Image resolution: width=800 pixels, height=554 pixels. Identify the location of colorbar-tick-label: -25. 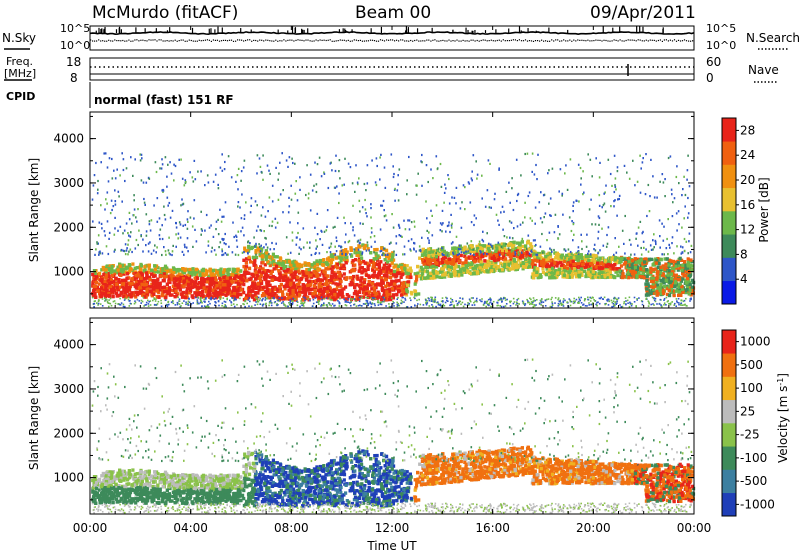
(750, 435).